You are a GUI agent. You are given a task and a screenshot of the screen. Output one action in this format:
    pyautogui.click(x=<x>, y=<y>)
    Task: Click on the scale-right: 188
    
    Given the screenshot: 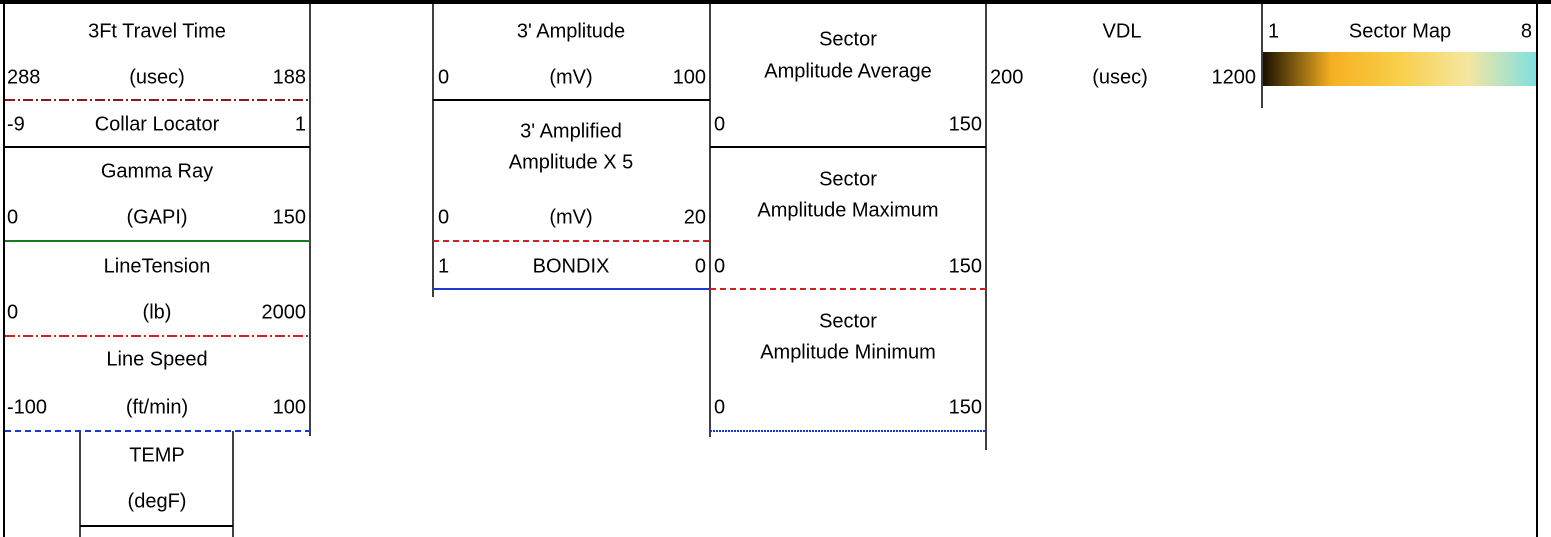 What is the action you would take?
    pyautogui.click(x=289, y=77)
    